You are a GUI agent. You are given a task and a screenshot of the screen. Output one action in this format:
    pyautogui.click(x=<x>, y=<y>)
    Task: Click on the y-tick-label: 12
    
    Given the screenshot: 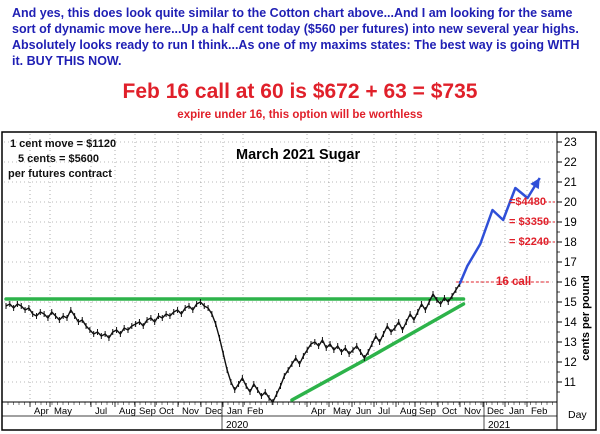 What is the action you would take?
    pyautogui.click(x=570, y=363)
    